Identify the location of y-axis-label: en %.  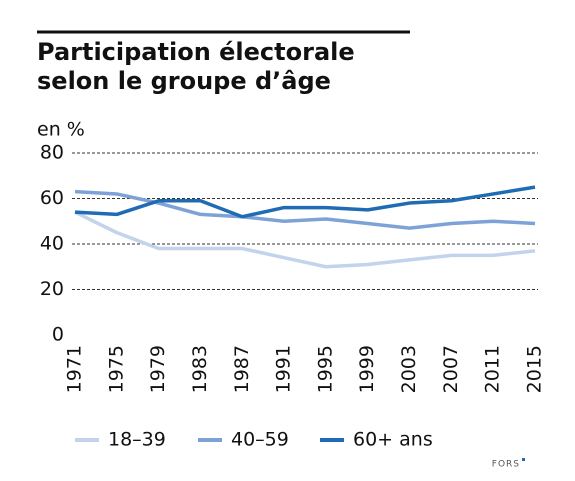
(61, 130).